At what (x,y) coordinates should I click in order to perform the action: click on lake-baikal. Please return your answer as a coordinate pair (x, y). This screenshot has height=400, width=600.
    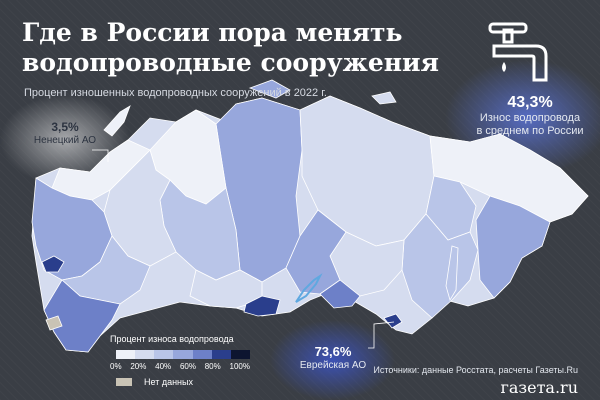
    Looking at the image, I should click on (309, 288).